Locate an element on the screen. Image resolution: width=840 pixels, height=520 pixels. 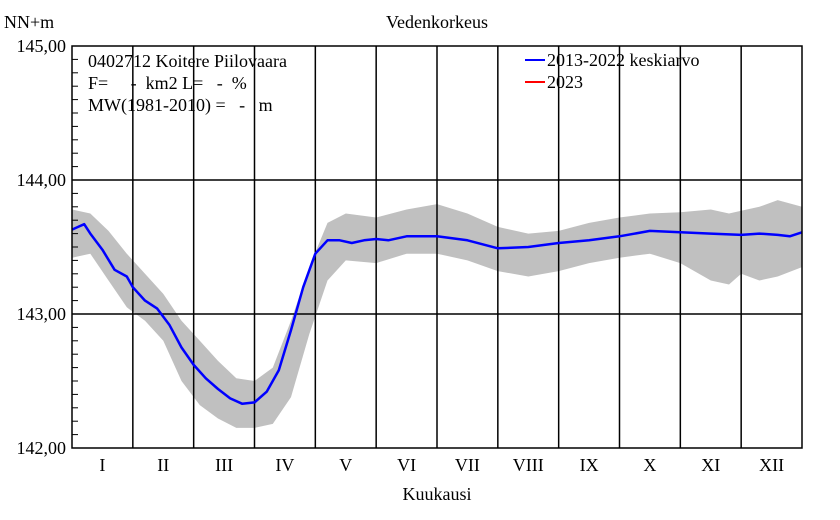
x-tick-label: I is located at coordinates (102, 465).